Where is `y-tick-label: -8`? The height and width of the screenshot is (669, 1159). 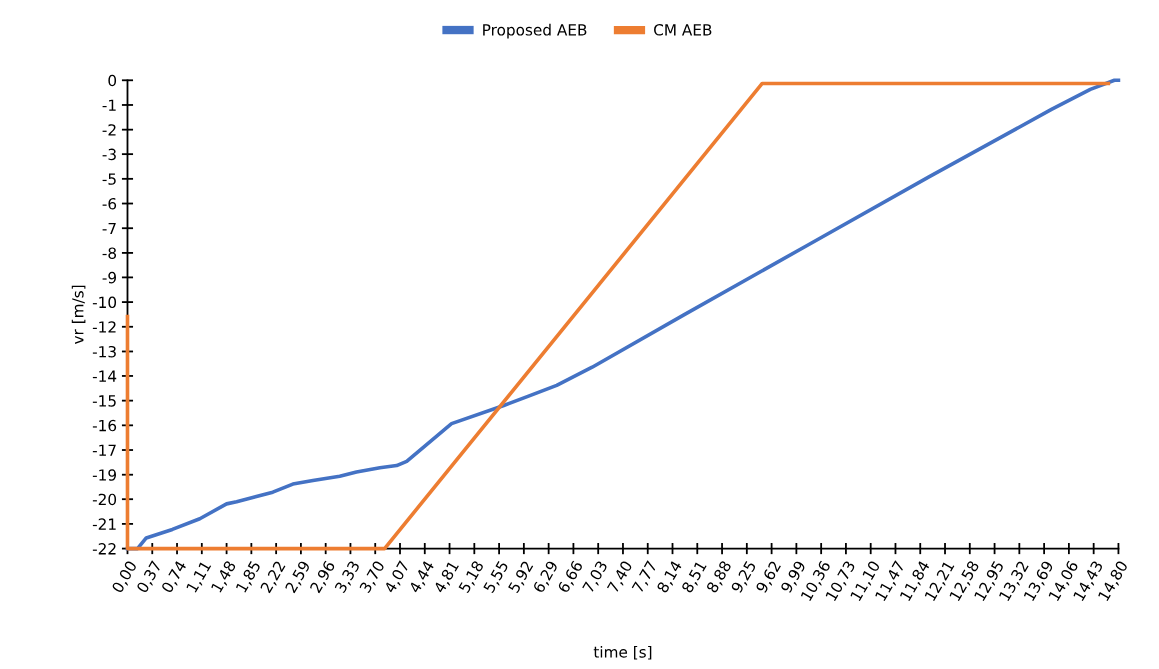 y-tick-label: -8 is located at coordinates (109, 253).